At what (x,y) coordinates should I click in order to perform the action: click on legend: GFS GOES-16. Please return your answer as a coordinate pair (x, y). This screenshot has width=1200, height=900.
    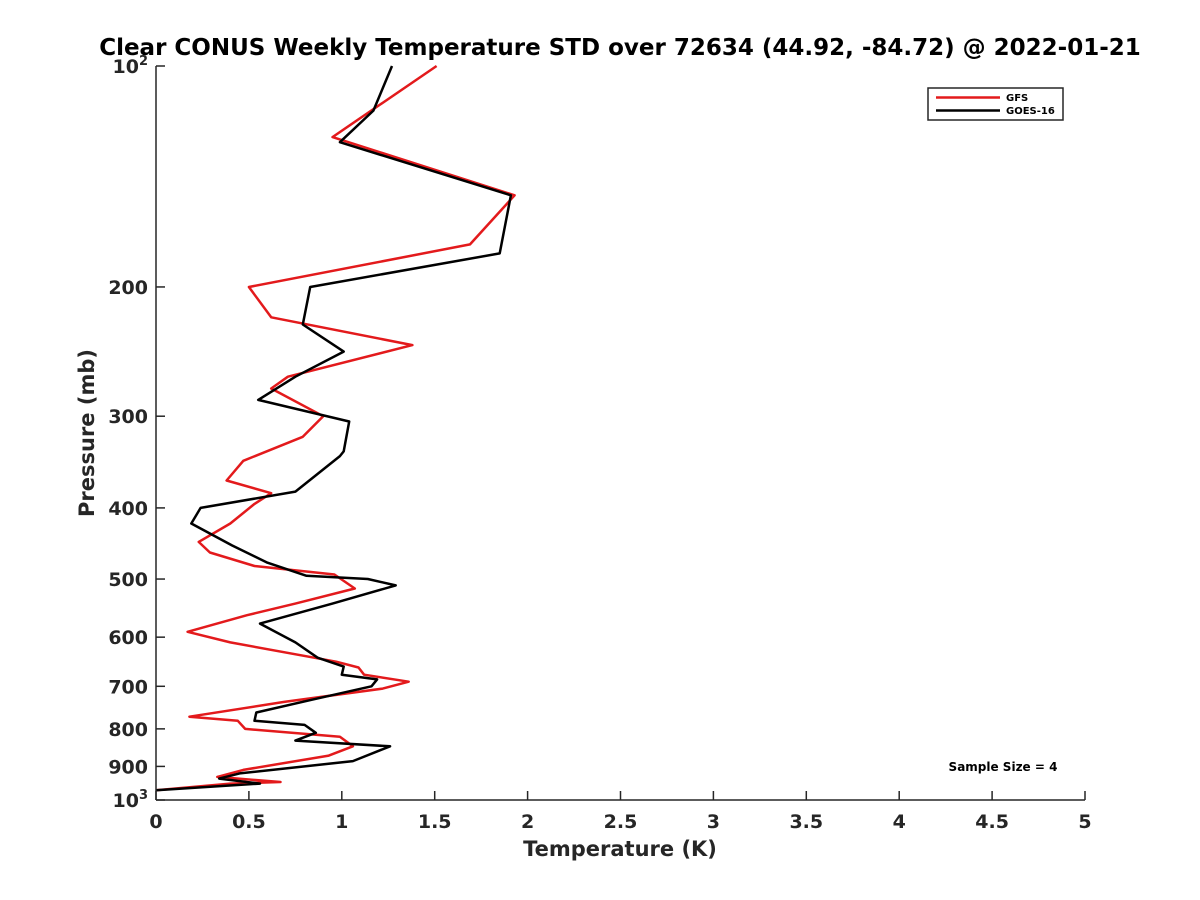
    Looking at the image, I should click on (995, 104).